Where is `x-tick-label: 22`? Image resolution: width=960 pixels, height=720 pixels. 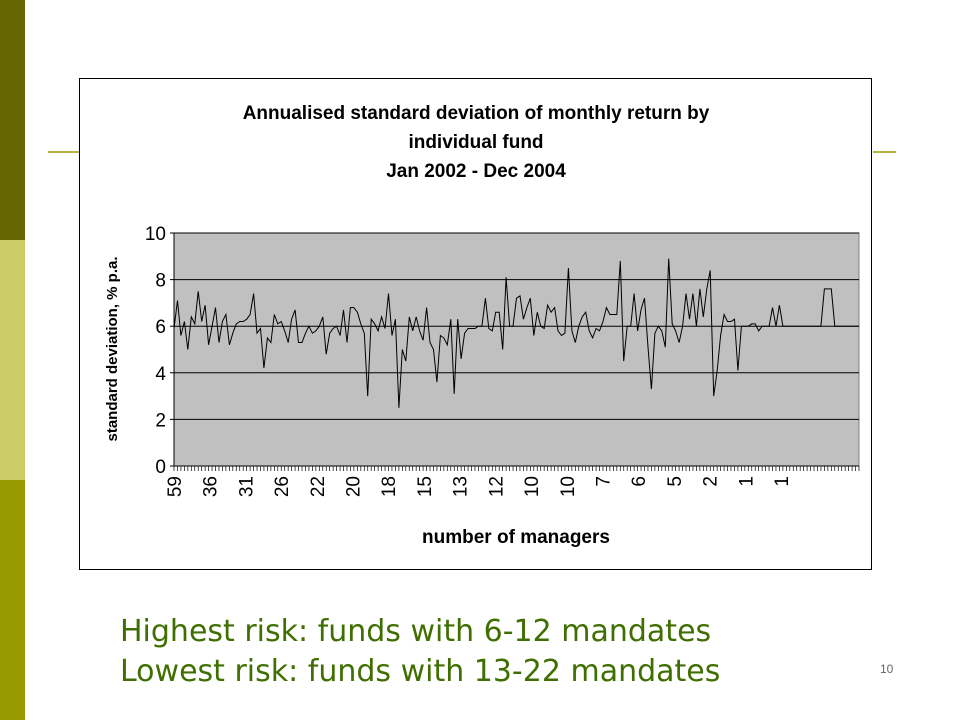 x-tick-label: 22 is located at coordinates (318, 486).